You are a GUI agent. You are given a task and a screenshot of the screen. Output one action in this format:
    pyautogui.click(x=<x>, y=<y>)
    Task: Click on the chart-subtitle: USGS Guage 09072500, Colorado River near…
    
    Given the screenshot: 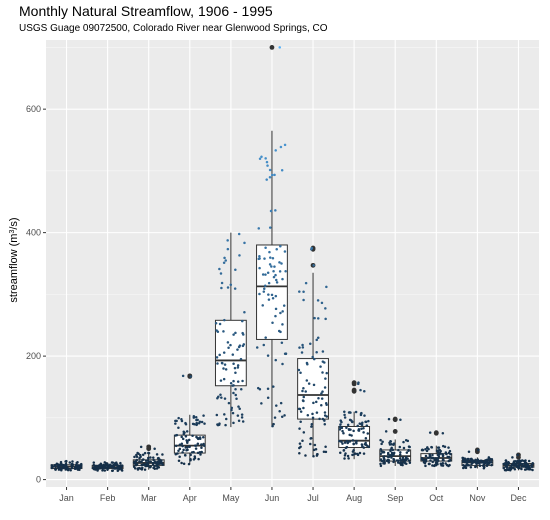 What is the action you would take?
    pyautogui.click(x=173, y=28)
    